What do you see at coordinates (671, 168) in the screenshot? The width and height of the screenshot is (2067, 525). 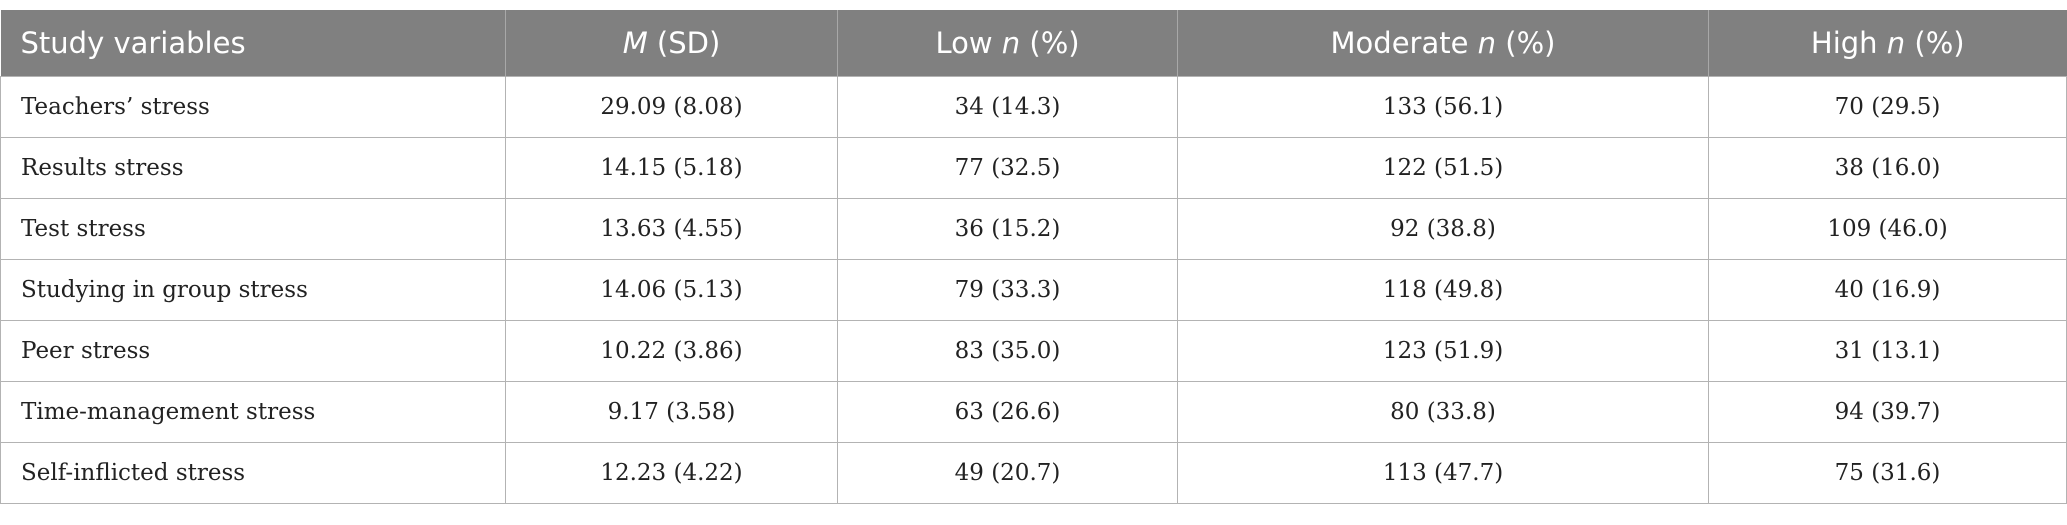 I see `table-cell: 14.15 (5.18)` at bounding box center [671, 168].